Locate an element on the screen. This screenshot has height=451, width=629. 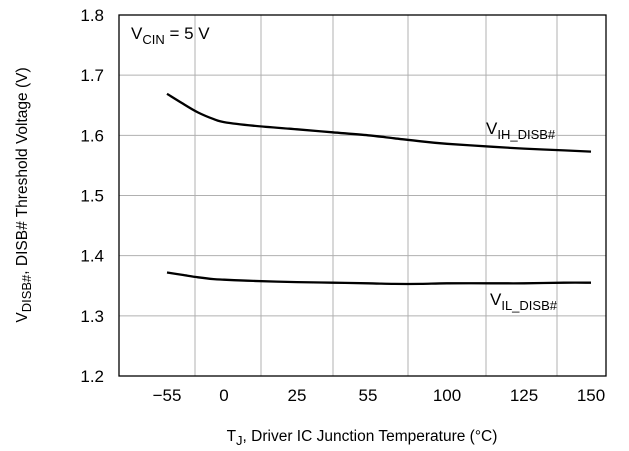
series-label-vil: VIL_DISB# is located at coordinates (524, 301).